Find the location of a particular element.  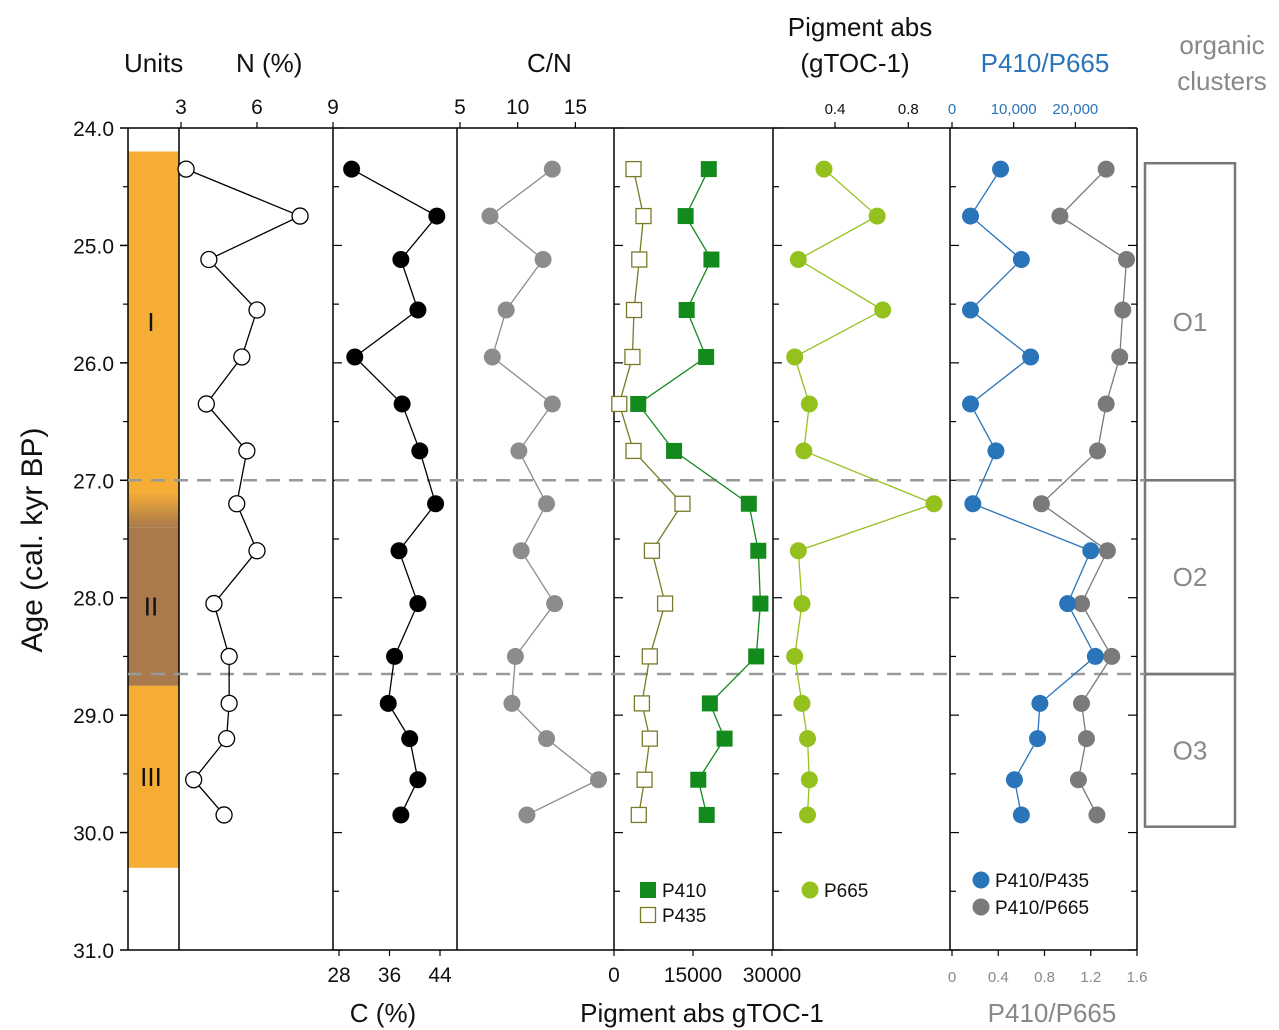

legend-p410-p435-marker is located at coordinates (981, 880).